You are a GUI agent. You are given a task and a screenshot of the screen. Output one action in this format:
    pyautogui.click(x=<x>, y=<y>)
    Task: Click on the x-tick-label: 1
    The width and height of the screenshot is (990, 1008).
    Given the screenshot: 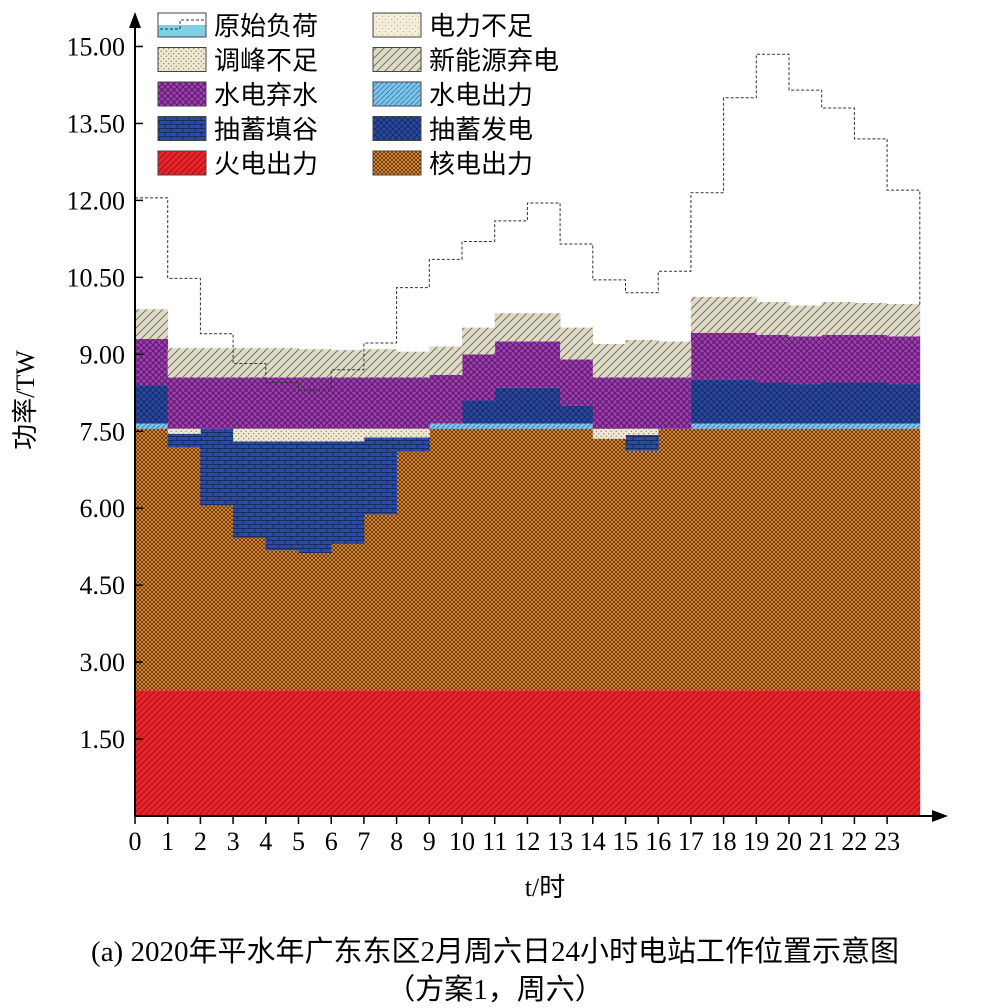 What is the action you would take?
    pyautogui.click(x=167, y=841)
    